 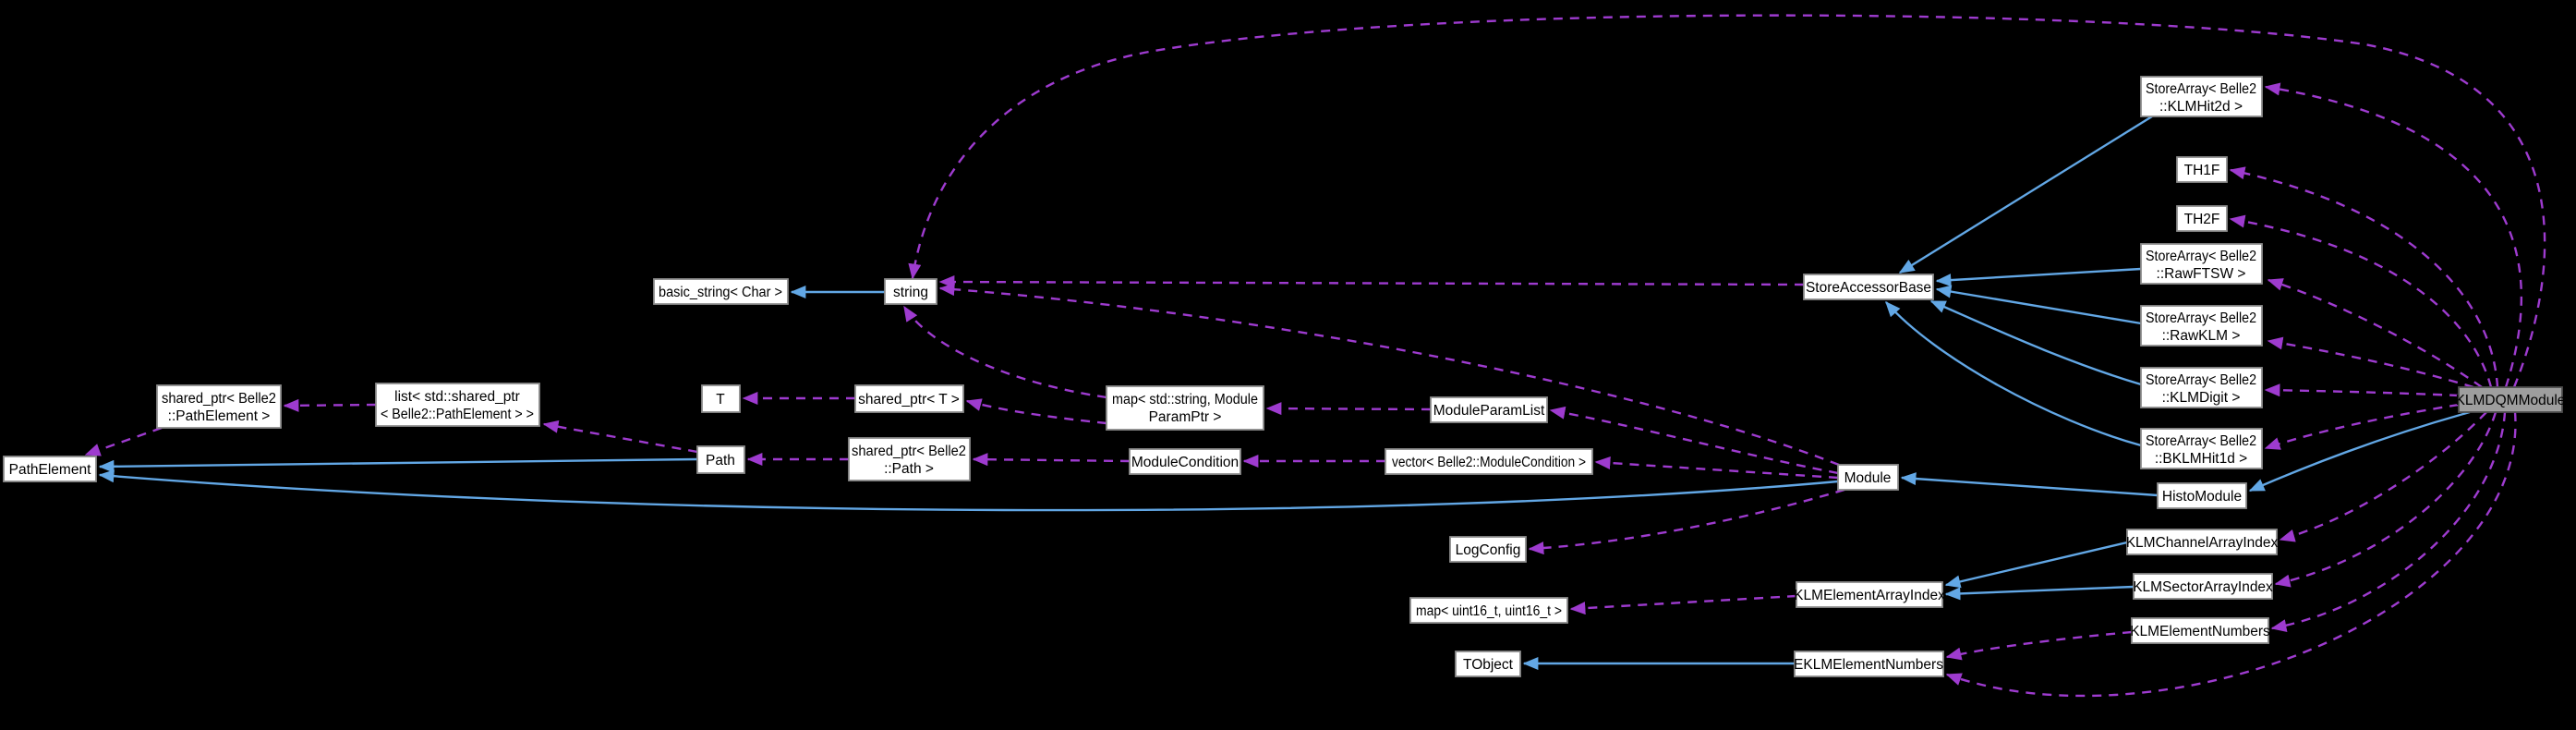 What do you see at coordinates (2362, 427) in the screenshot?
I see `edge-klmdqmmodule-to-storearray-bklmhit1d` at bounding box center [2362, 427].